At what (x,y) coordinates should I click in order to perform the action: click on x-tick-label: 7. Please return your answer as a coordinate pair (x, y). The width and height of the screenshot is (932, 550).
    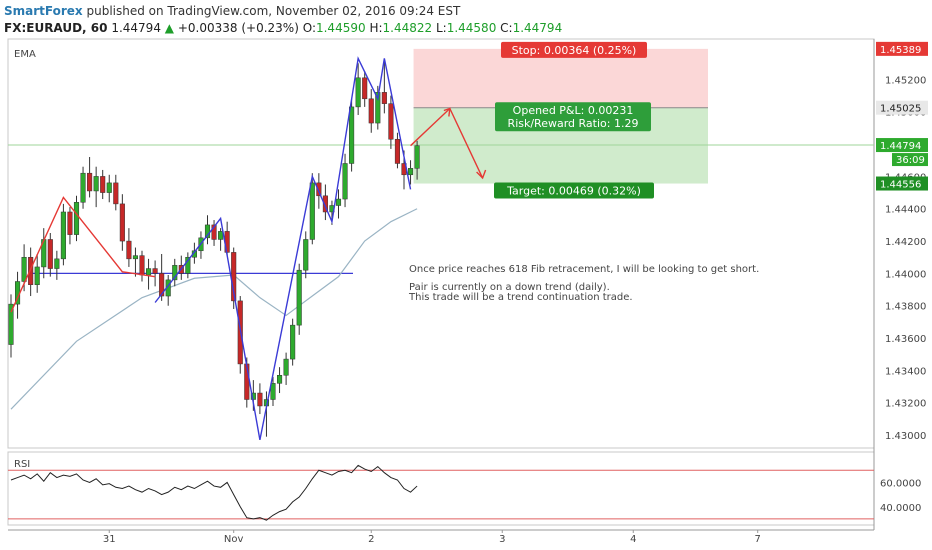
    Looking at the image, I should click on (758, 539).